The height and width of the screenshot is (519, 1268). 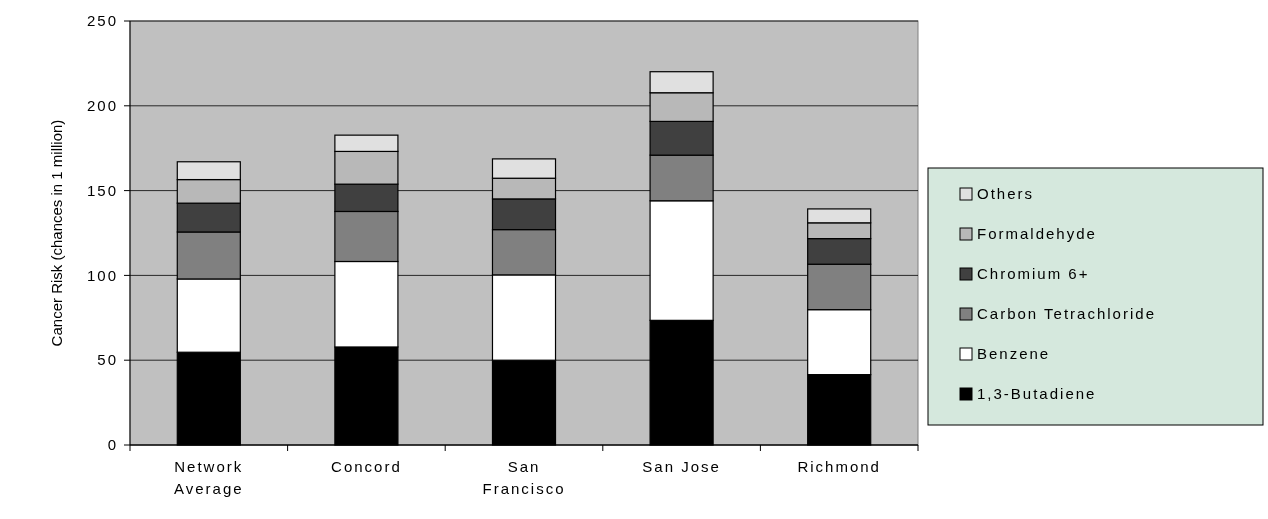 I want to click on legend-label: Benzene, so click(x=1014, y=354).